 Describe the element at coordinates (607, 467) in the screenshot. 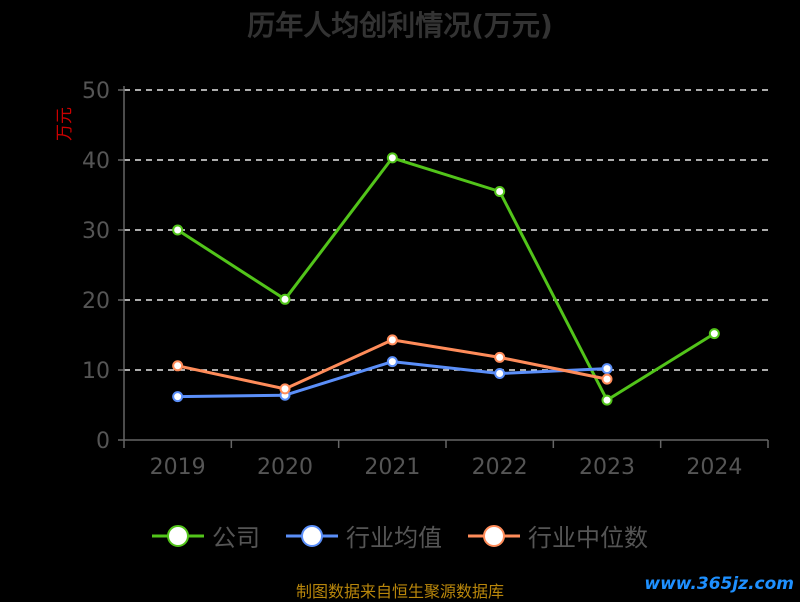

I see `x-tick-label: 2023` at that location.